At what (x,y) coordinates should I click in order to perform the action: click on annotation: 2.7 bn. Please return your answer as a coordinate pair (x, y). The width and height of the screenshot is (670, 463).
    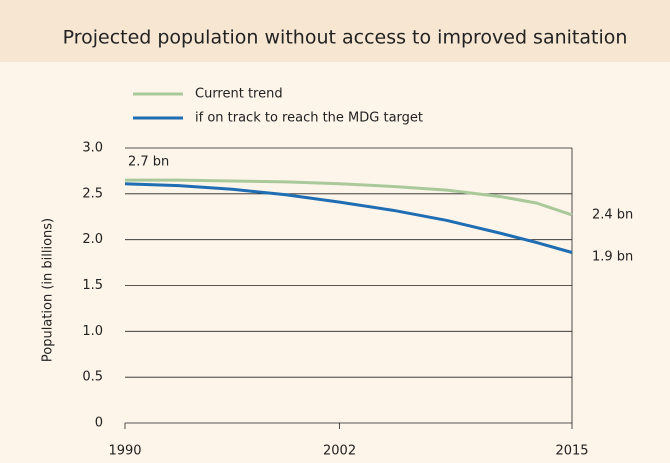
    Looking at the image, I should click on (148, 162).